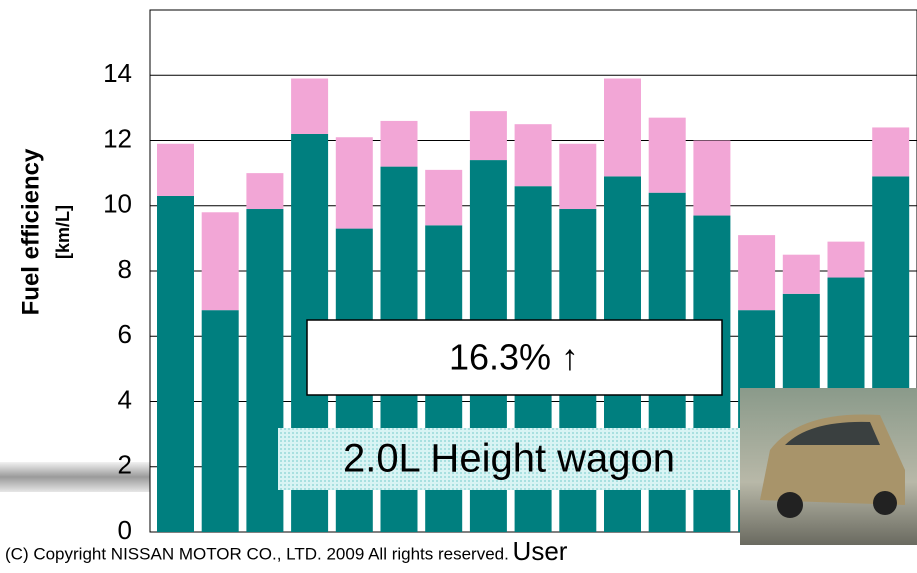 The height and width of the screenshot is (573, 917). What do you see at coordinates (125, 530) in the screenshot?
I see `y-tick-label: 0` at bounding box center [125, 530].